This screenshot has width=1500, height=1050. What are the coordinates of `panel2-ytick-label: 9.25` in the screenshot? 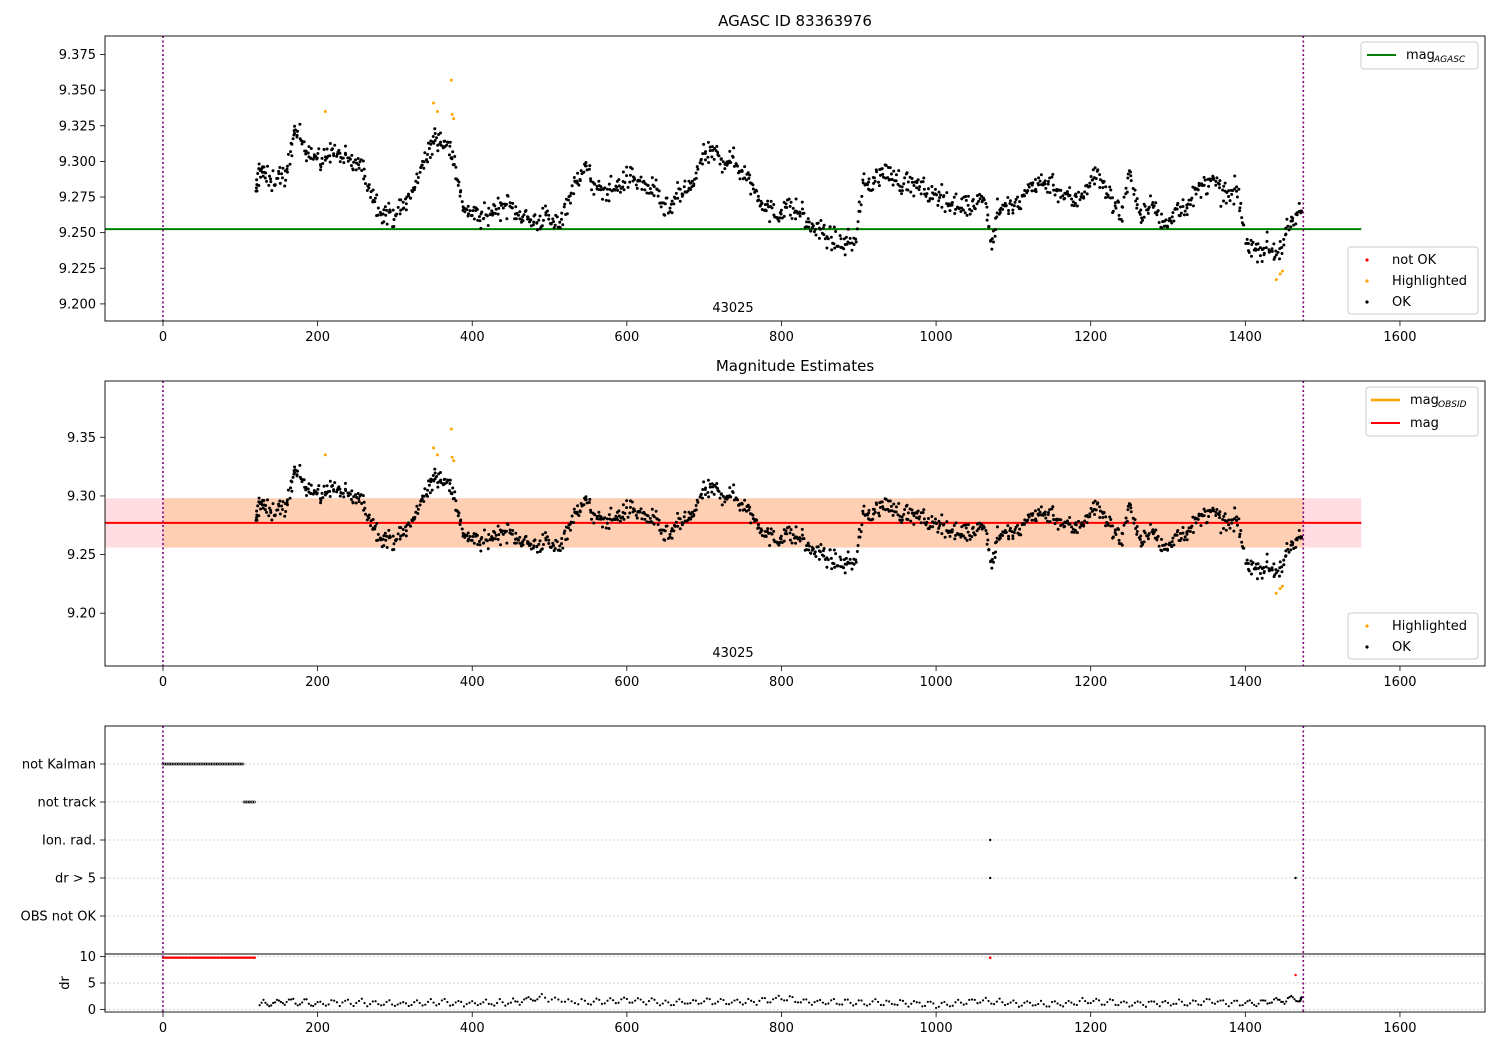 It's located at (81, 555).